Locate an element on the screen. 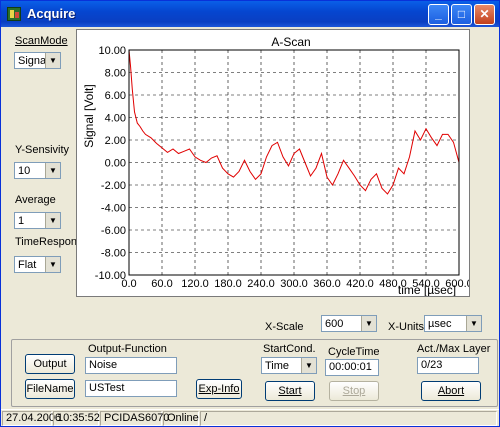 This screenshot has width=500, height=427. x-tick-label: 360.0 is located at coordinates (327, 284).